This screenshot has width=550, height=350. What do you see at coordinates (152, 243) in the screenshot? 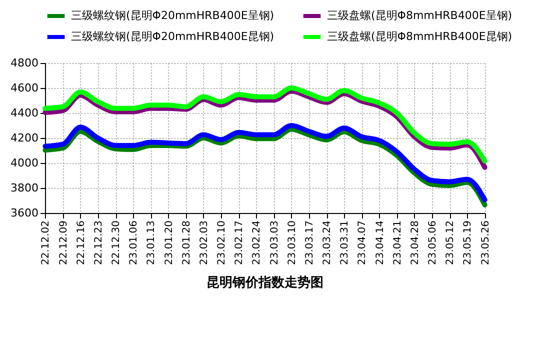
I see `x-tick-label: 23.01.13` at bounding box center [152, 243].